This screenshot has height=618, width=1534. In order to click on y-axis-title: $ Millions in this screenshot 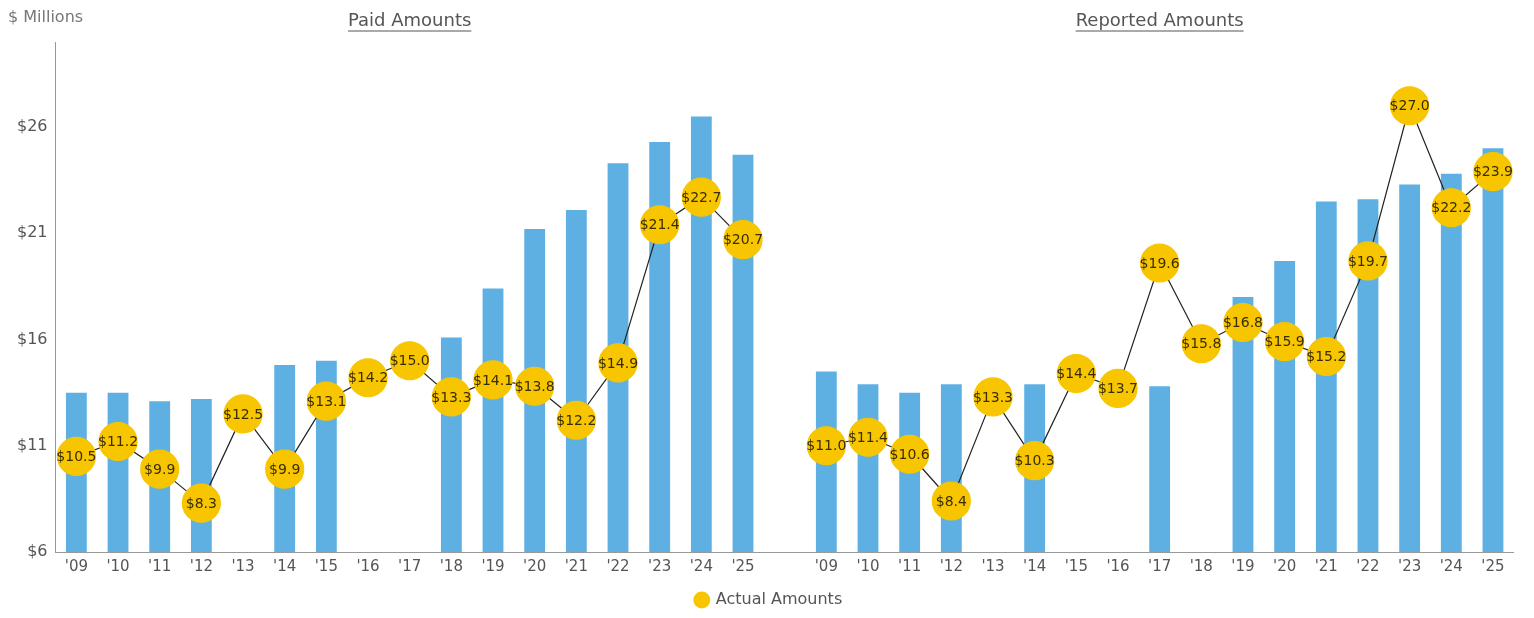, I will do `click(46, 16)`.